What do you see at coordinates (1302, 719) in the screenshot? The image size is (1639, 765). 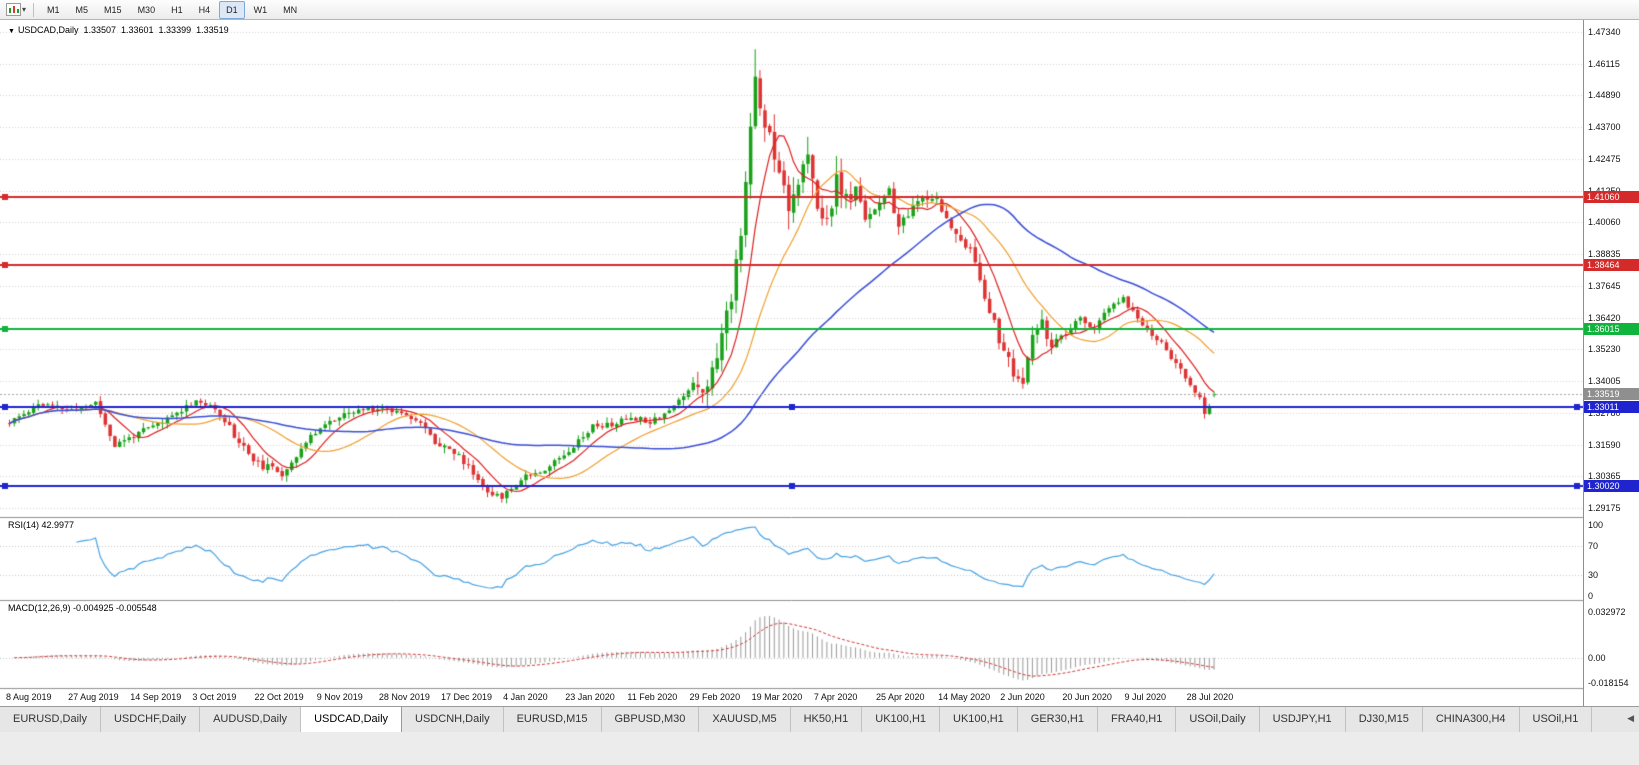 I see `chart-tab-usdjpy-h1: USDJPY,H1` at bounding box center [1302, 719].